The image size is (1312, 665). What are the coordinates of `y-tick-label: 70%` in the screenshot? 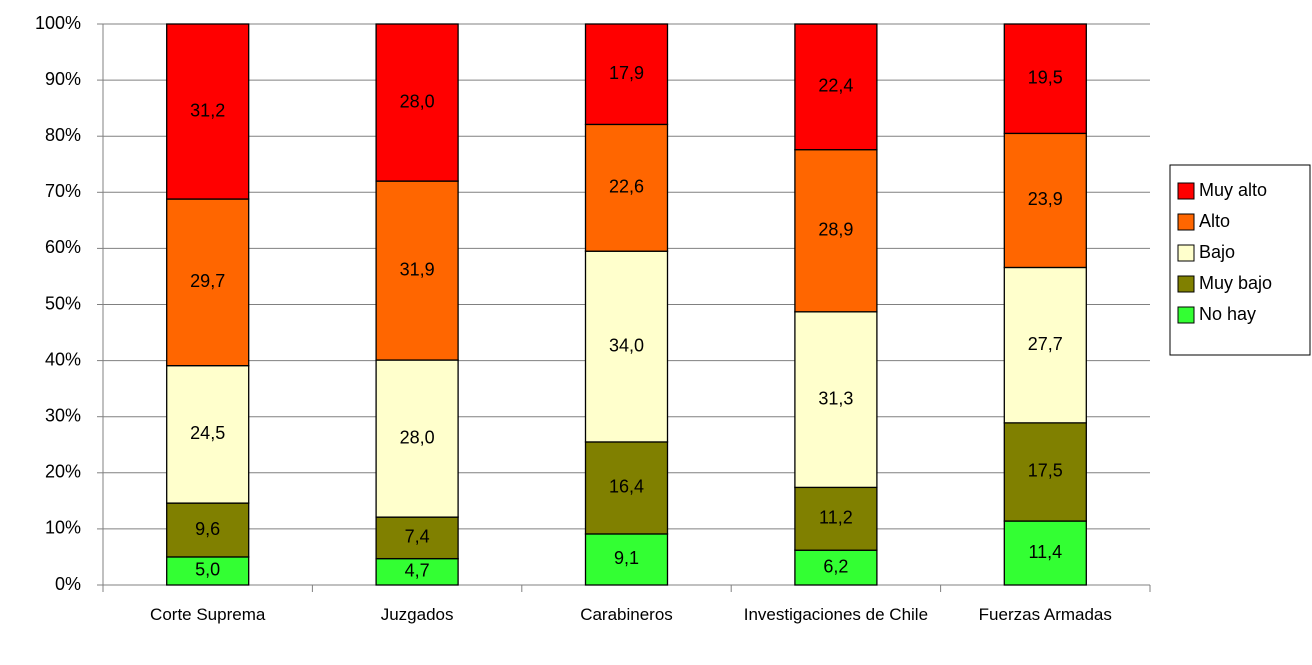 It's located at (63, 191).